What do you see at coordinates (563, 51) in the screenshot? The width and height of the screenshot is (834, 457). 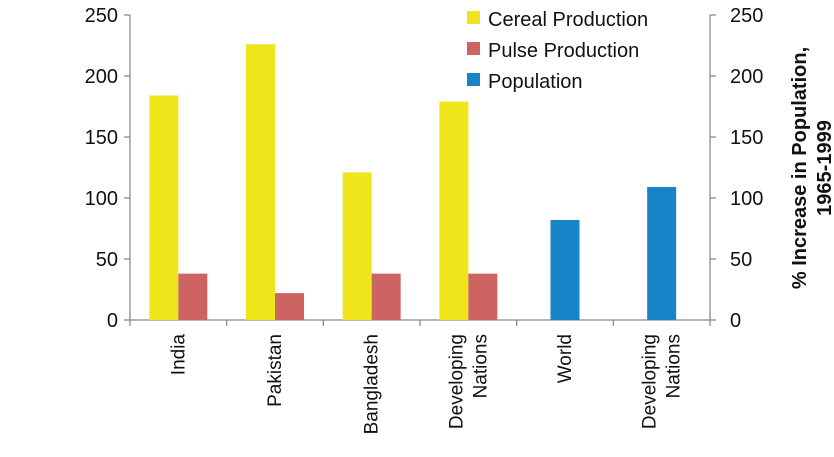 I see `legend-label: Pulse Production` at bounding box center [563, 51].